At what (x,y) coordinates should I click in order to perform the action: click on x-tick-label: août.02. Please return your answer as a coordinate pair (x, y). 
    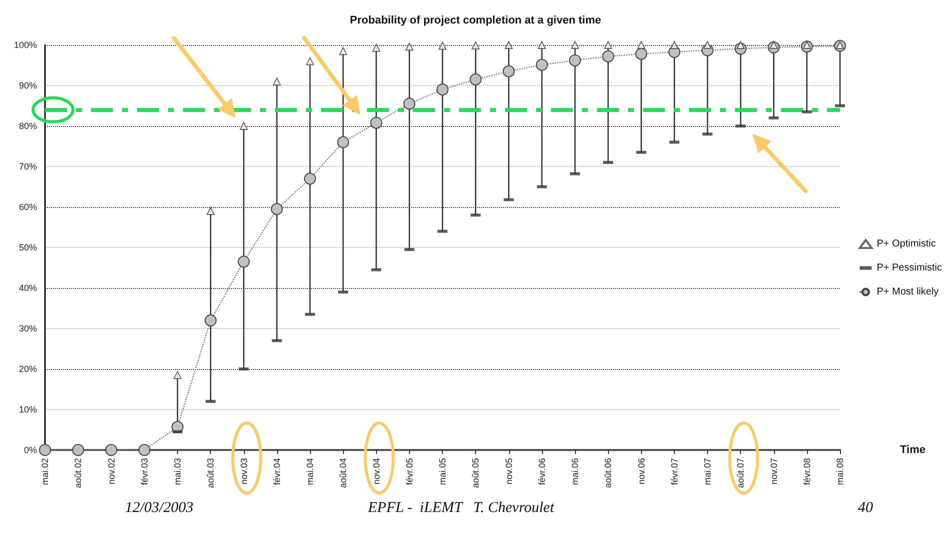
    Looking at the image, I should click on (78, 473).